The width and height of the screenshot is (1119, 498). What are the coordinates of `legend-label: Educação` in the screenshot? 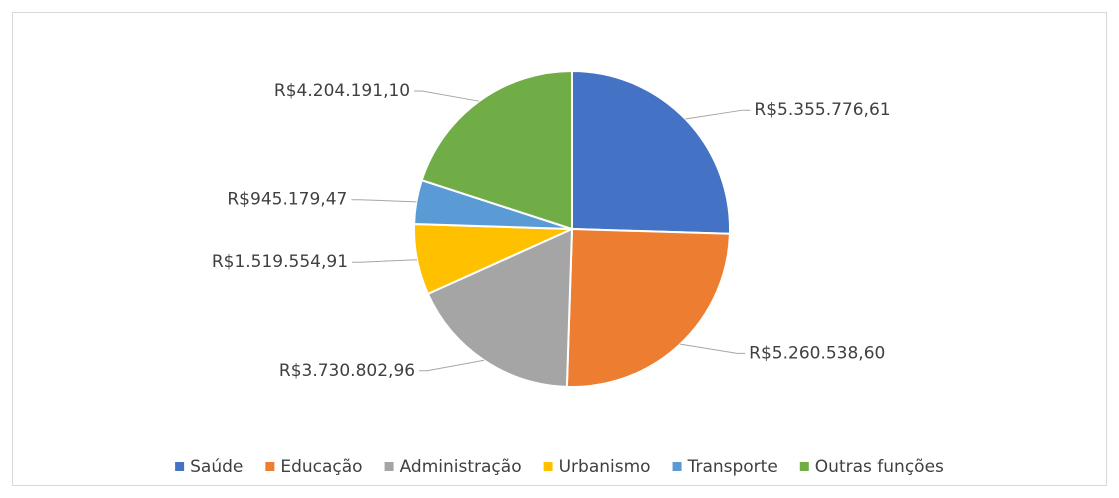 It's located at (321, 467).